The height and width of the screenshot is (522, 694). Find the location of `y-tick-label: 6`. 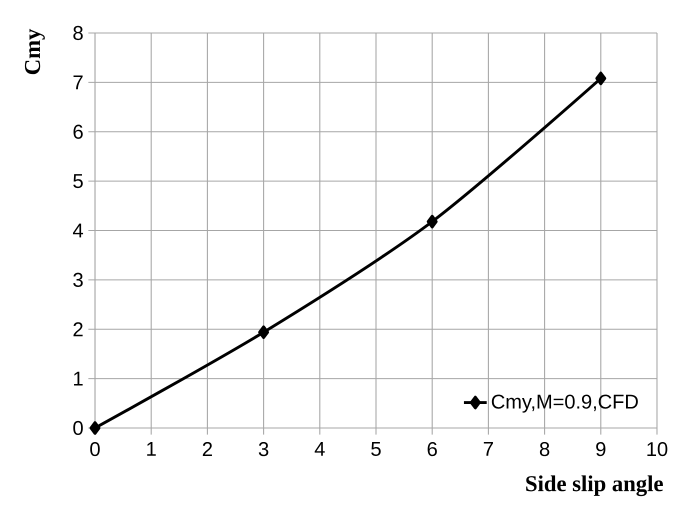

y-tick-label: 6 is located at coordinates (78, 131).